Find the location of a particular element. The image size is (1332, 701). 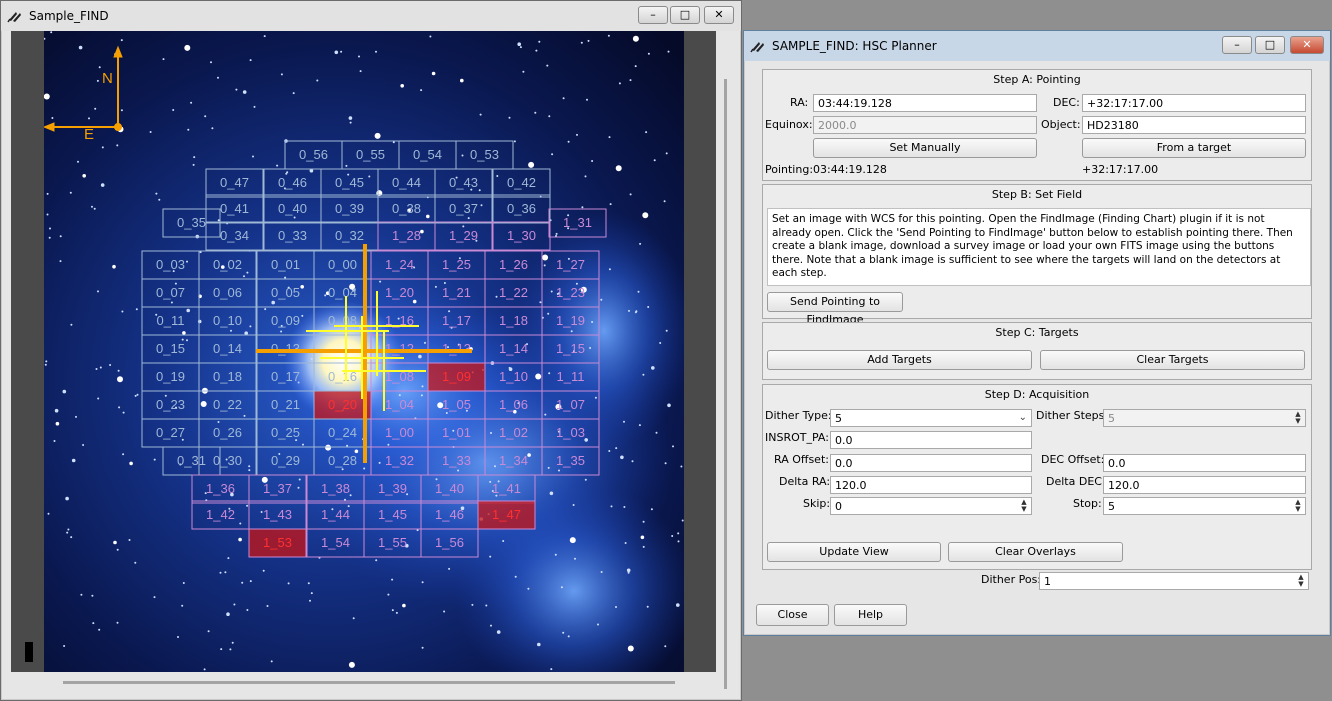

send-pointing-button: Send Pointing to FindImage is located at coordinates (835, 309).